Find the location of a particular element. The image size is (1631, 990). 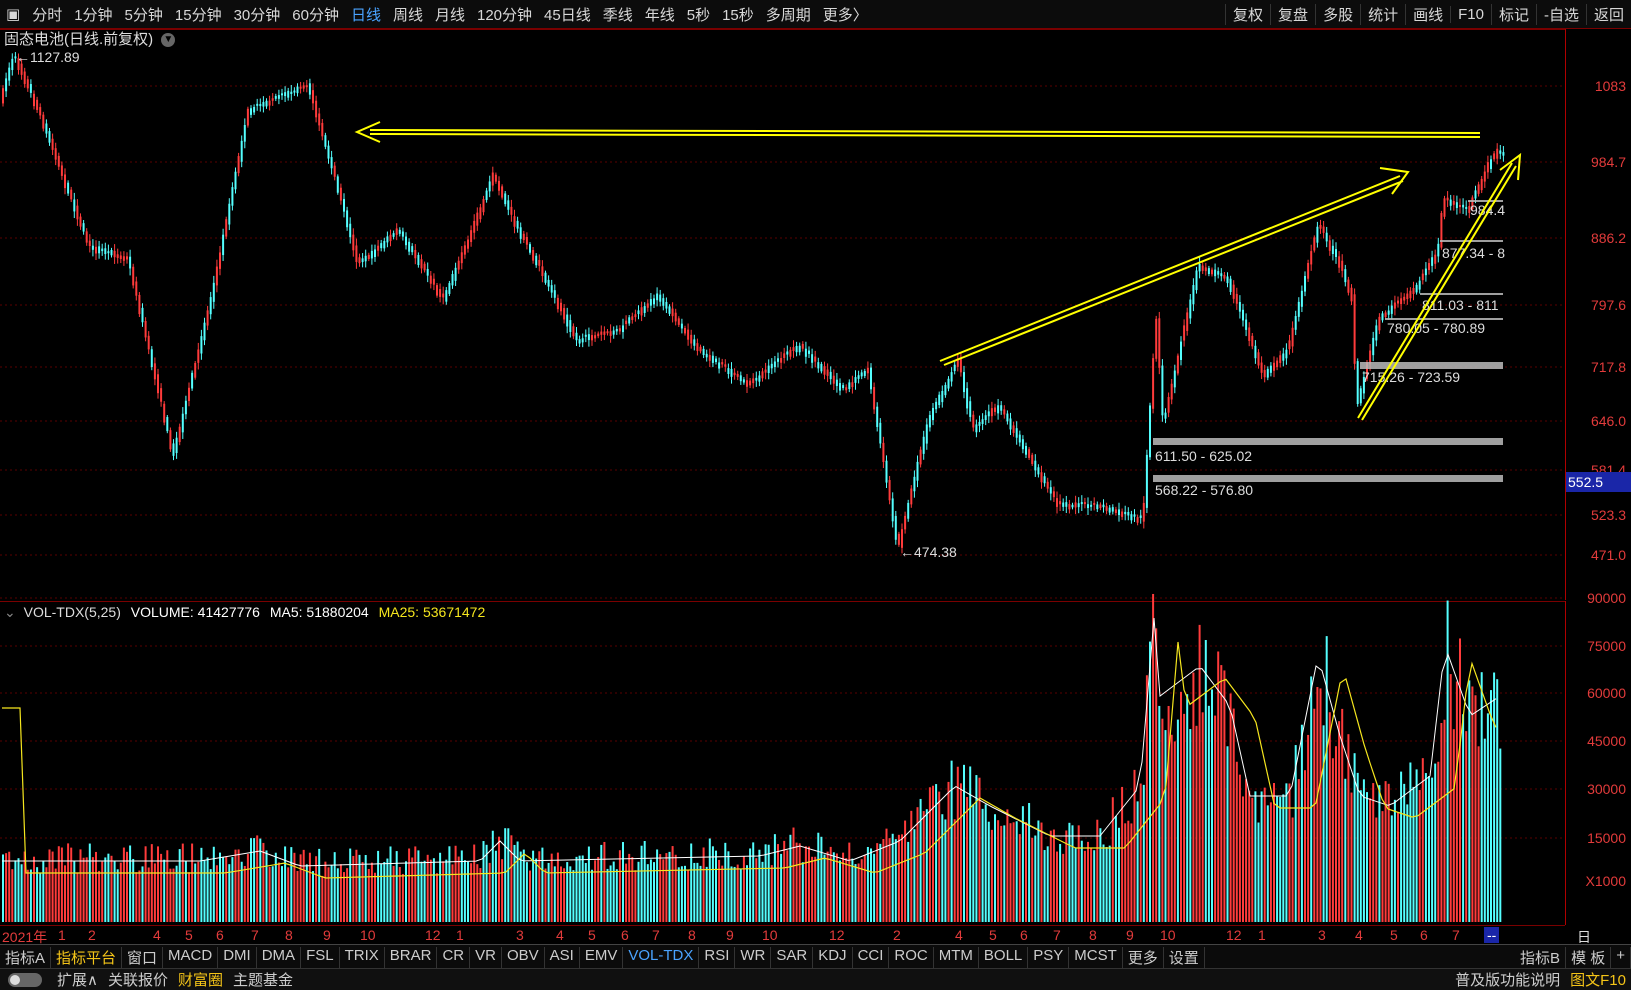

toolbar-button: 返回 is located at coordinates (1608, 14).